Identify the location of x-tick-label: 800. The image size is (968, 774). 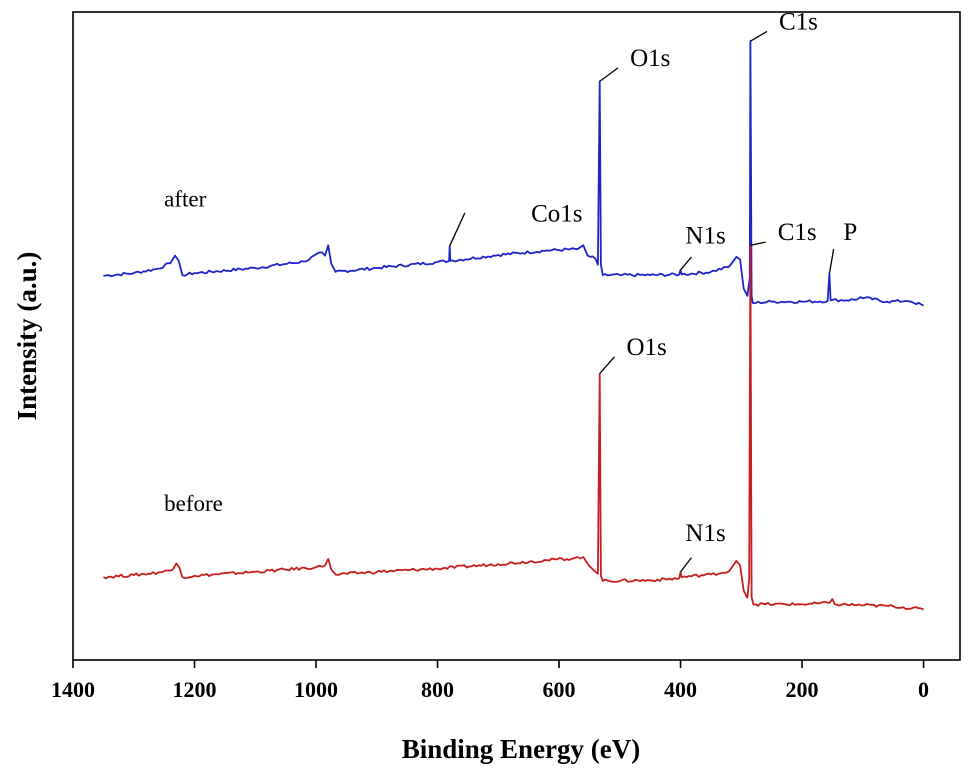
(437, 689).